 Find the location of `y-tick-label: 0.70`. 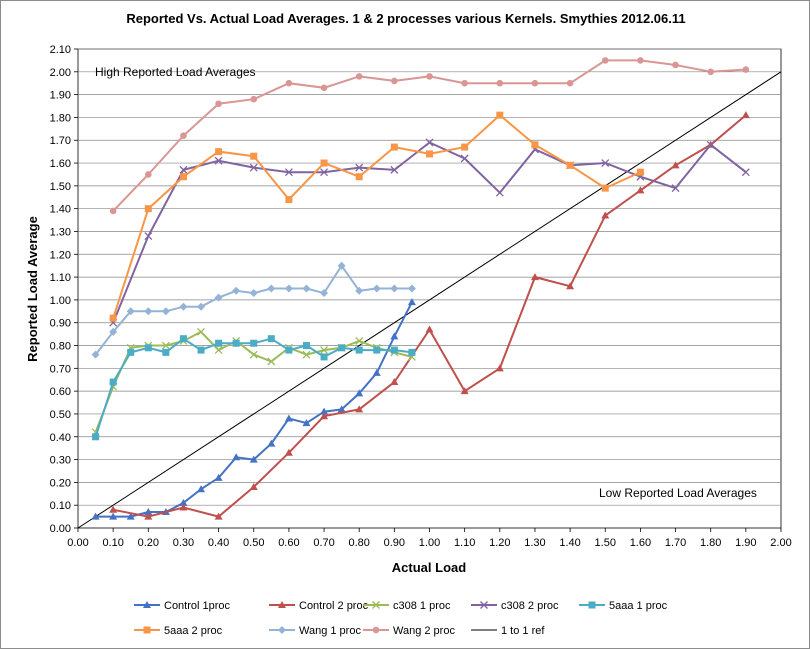

y-tick-label: 0.70 is located at coordinates (60, 369).